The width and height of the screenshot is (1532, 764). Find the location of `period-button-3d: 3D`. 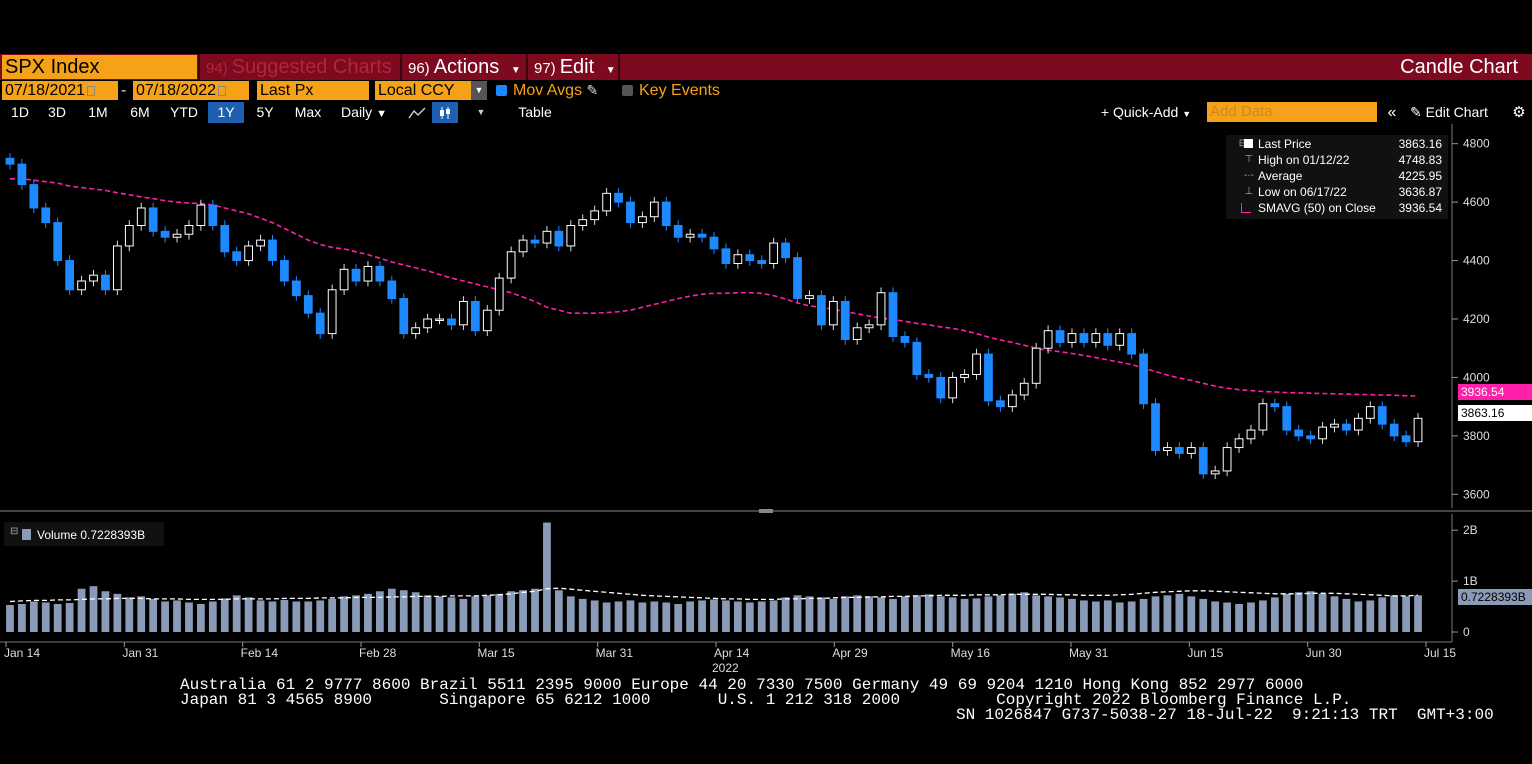

period-button-3d: 3D is located at coordinates (57, 112).